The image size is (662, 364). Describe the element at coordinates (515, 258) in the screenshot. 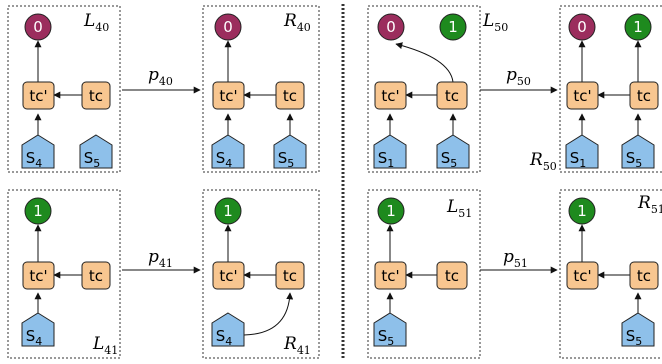

I see `arrow-label-p51: p51` at that location.